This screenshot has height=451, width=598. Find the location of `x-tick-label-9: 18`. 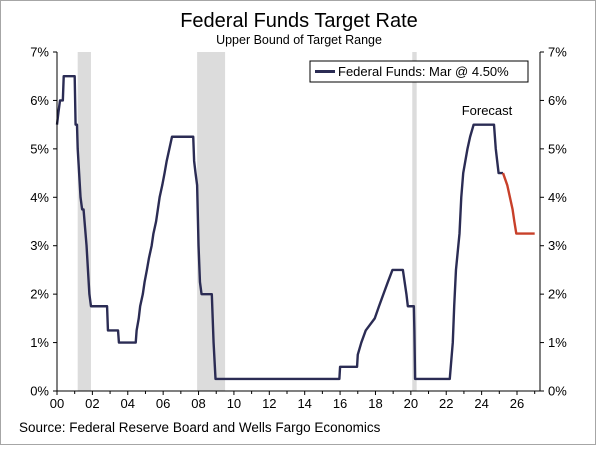

x-tick-label-9: 18 is located at coordinates (375, 403).